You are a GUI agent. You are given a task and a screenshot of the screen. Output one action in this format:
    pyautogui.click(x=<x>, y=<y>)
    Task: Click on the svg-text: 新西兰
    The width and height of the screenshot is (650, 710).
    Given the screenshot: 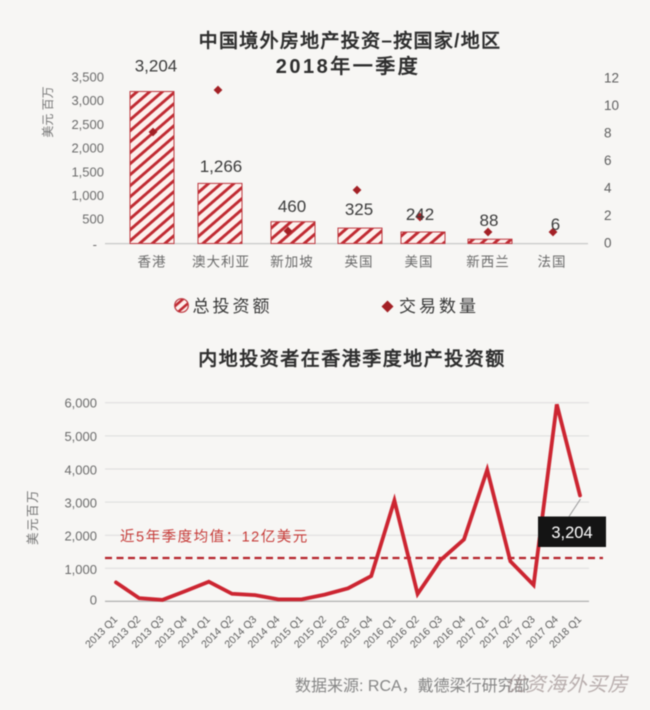 What is the action you would take?
    pyautogui.click(x=488, y=262)
    